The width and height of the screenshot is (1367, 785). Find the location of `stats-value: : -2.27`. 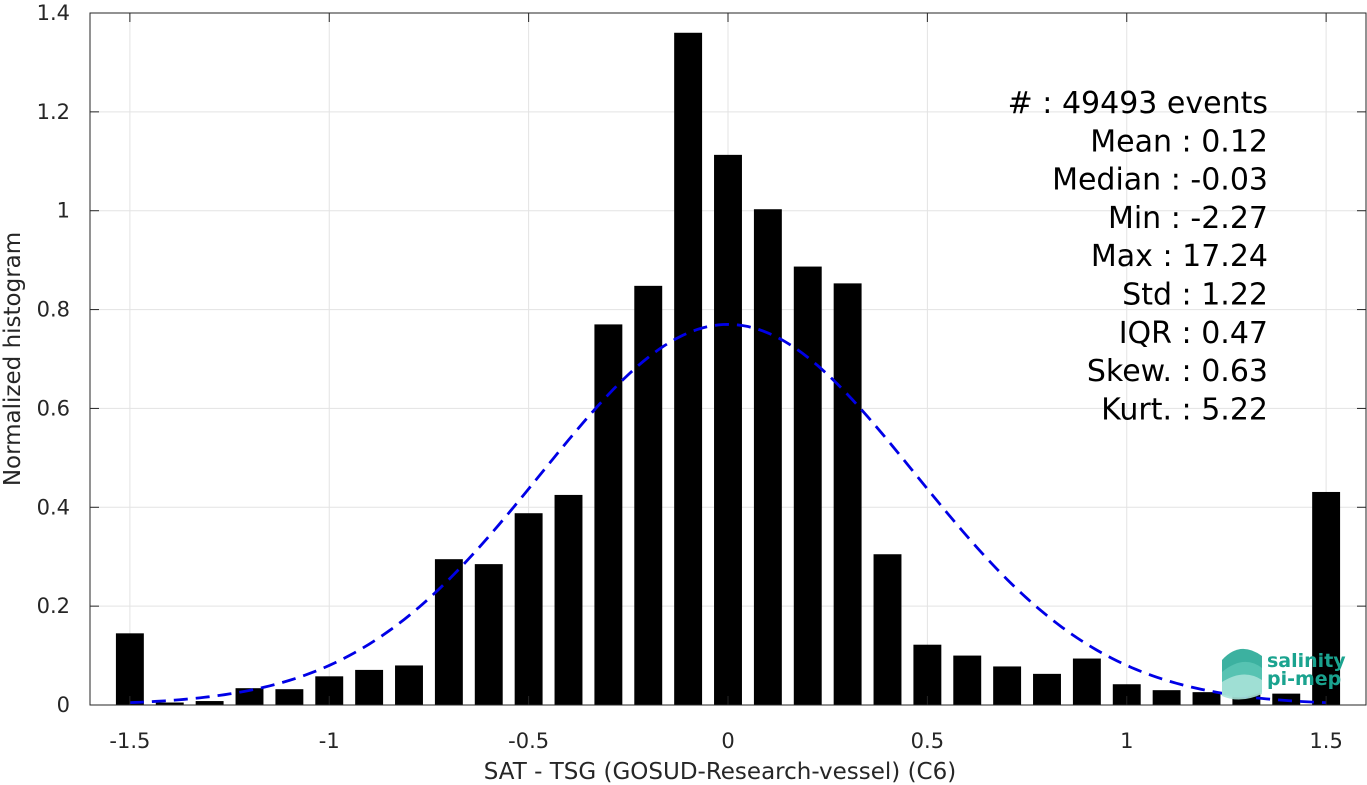

stats-value: : -2.27 is located at coordinates (1219, 218).